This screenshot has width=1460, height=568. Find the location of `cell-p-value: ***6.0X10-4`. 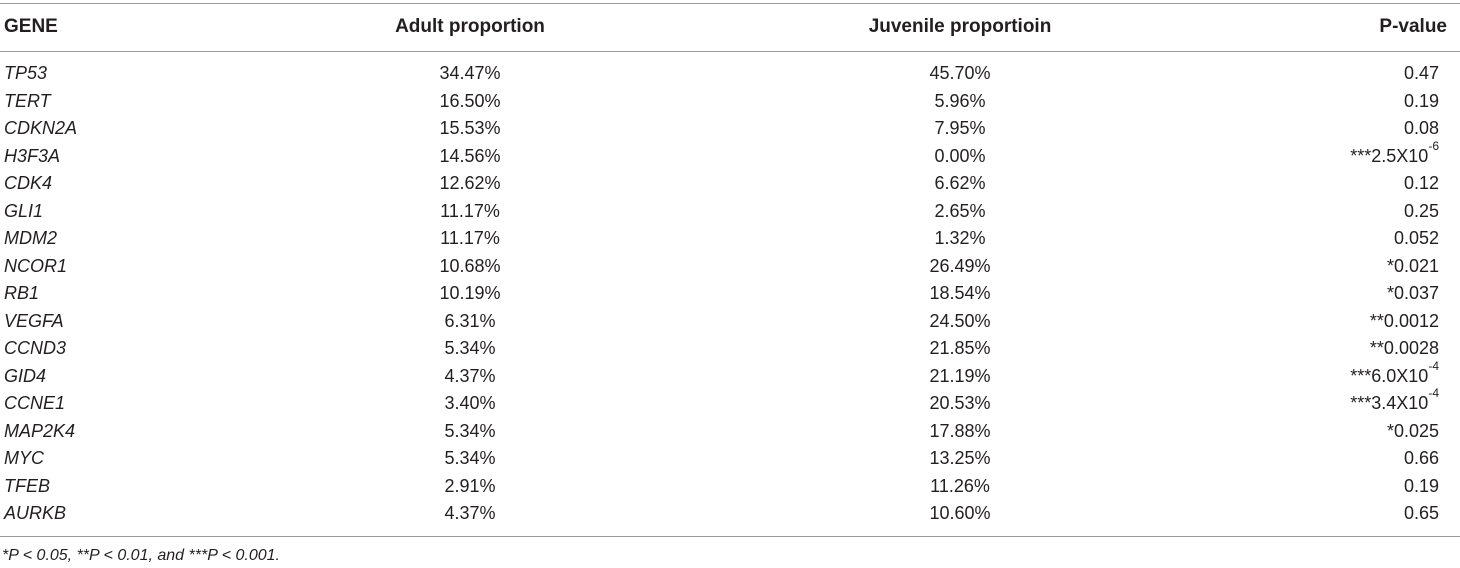

cell-p-value: ***6.0X10-4 is located at coordinates (1394, 375).